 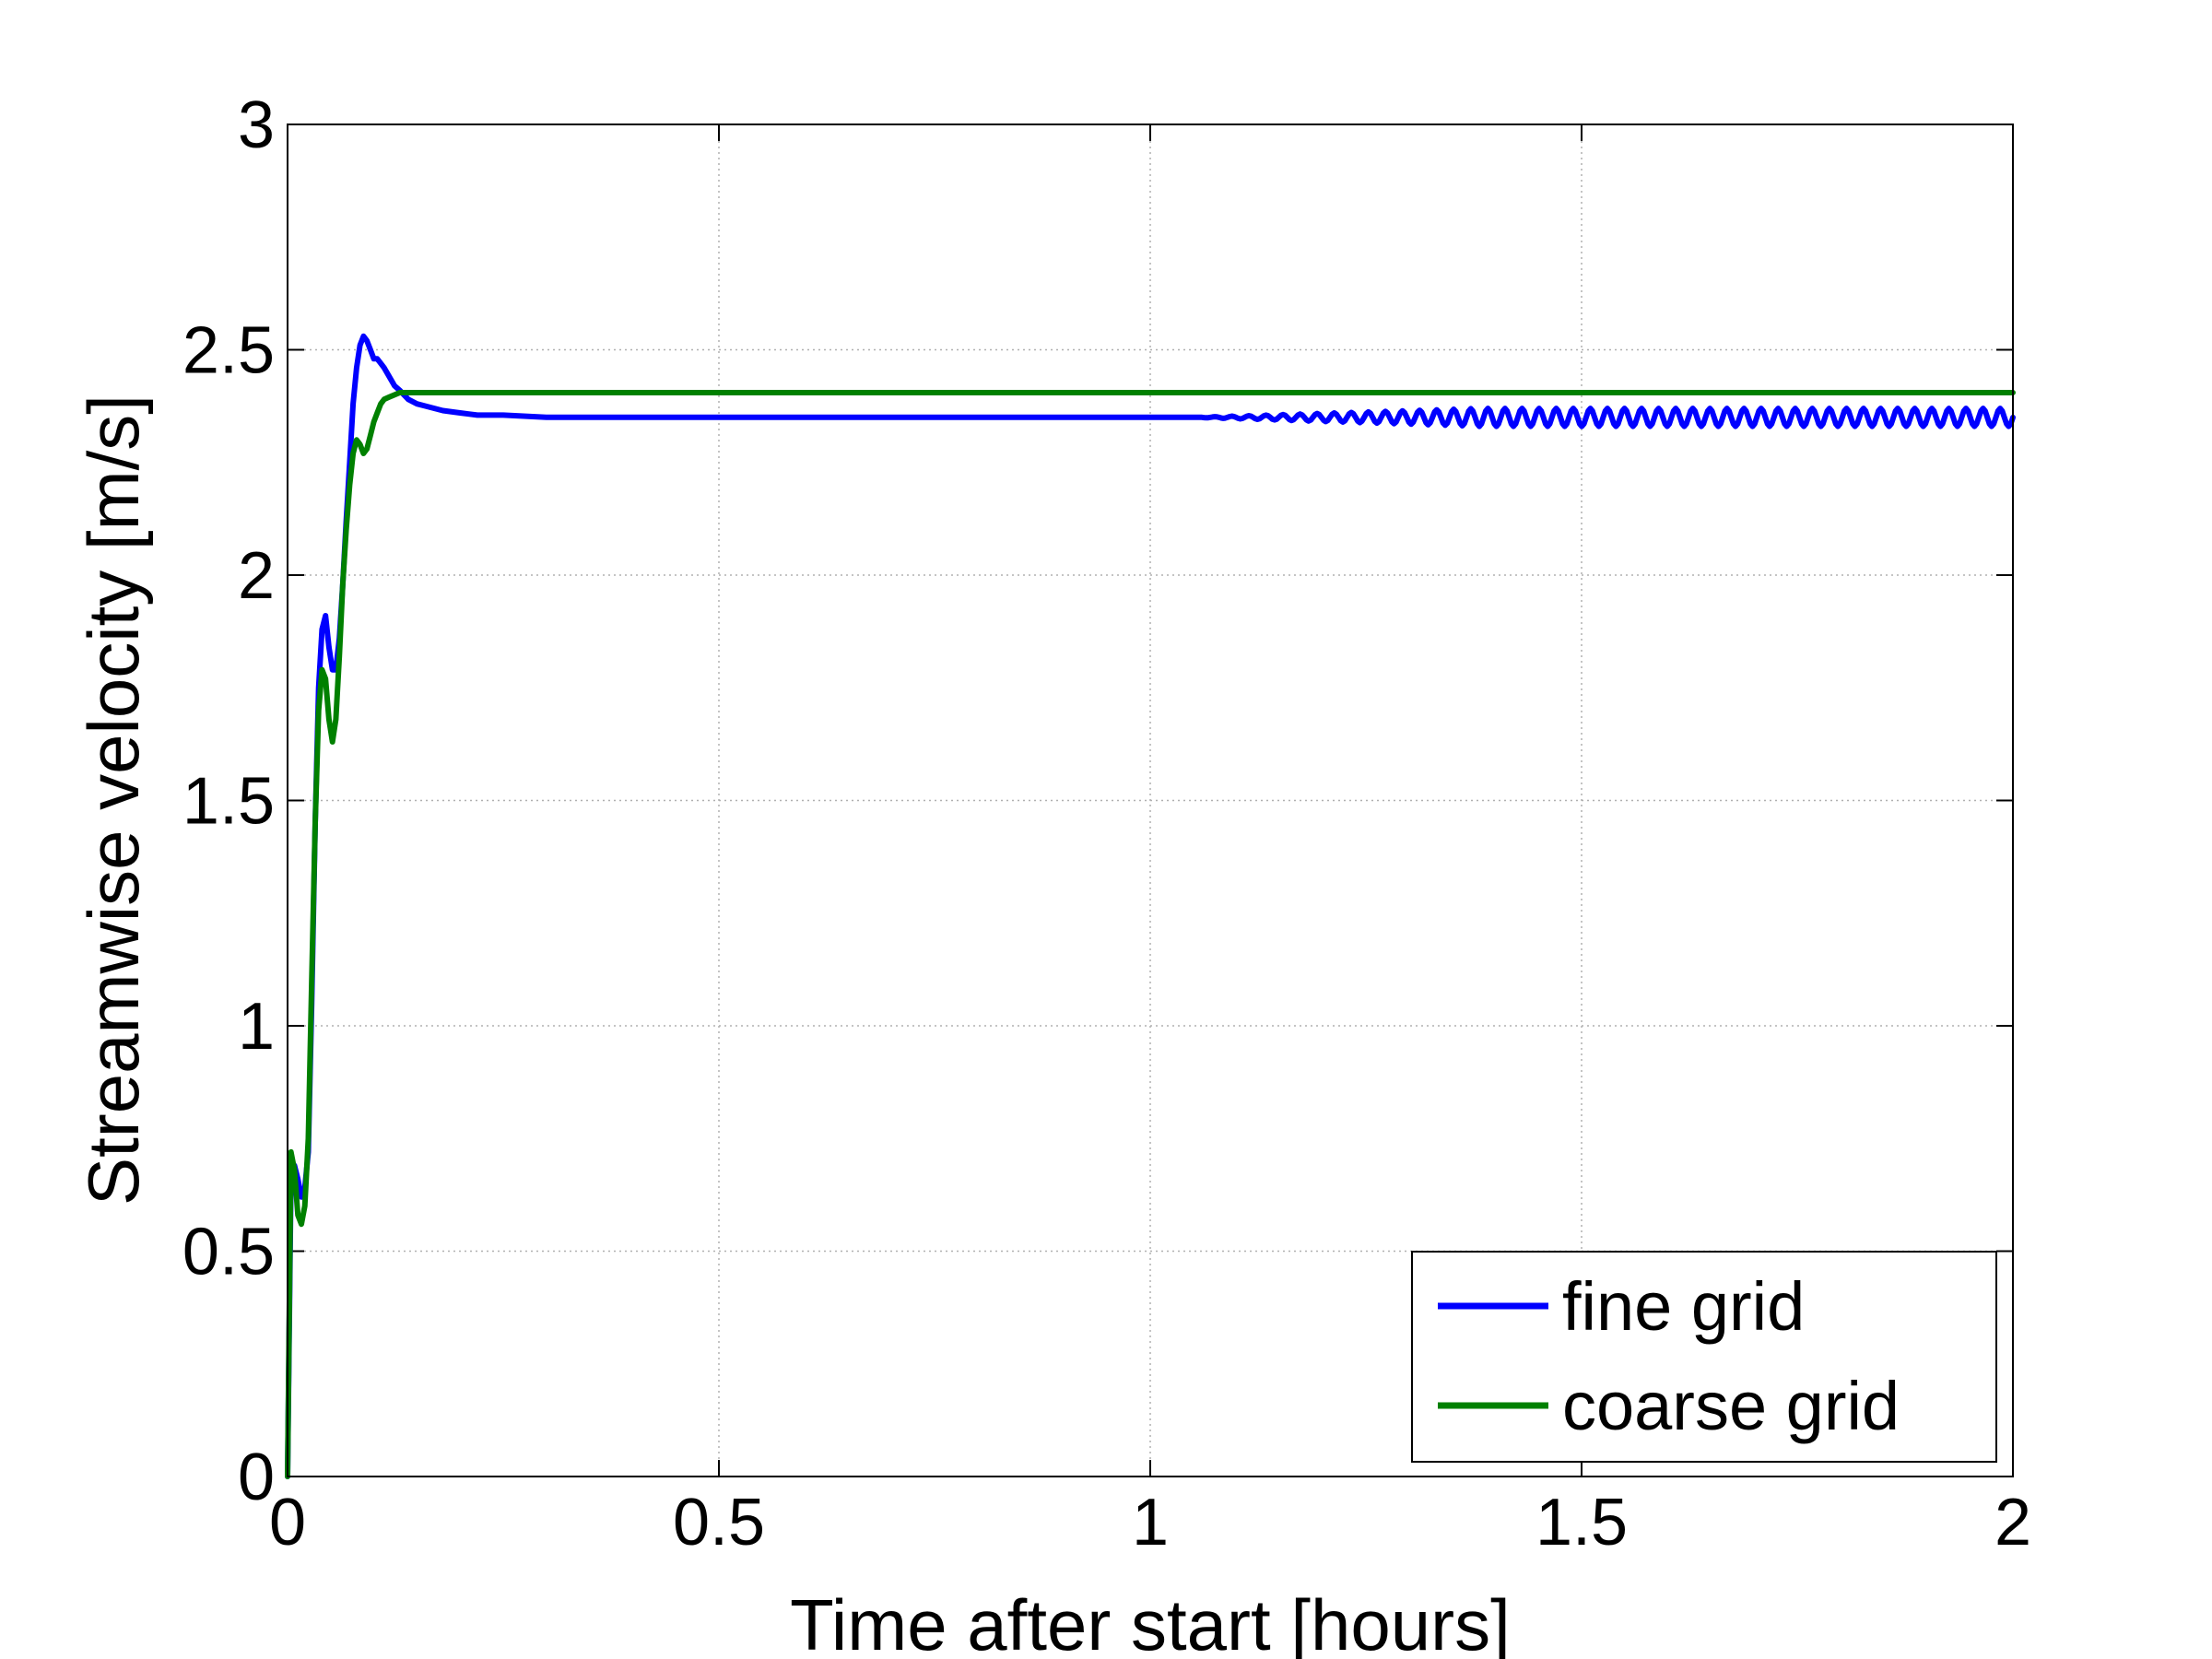 I want to click on legend-box, so click(x=1704, y=1357).